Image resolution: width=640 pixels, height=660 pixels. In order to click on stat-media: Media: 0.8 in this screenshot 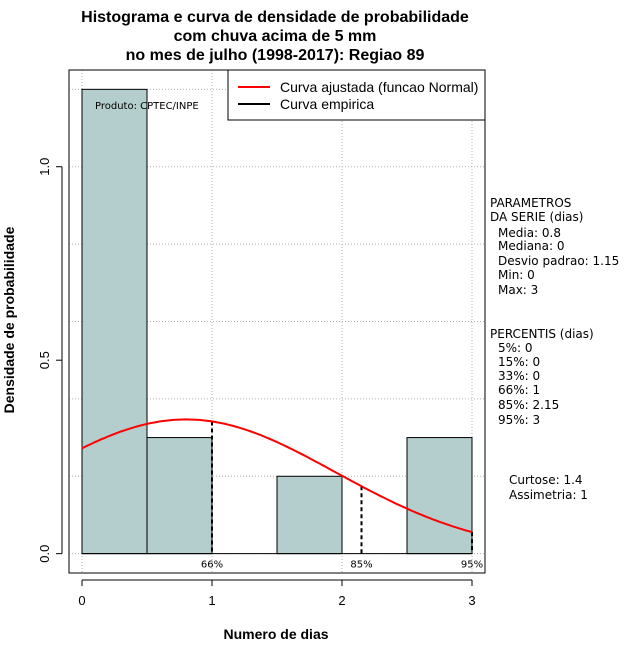, I will do `click(529, 233)`.